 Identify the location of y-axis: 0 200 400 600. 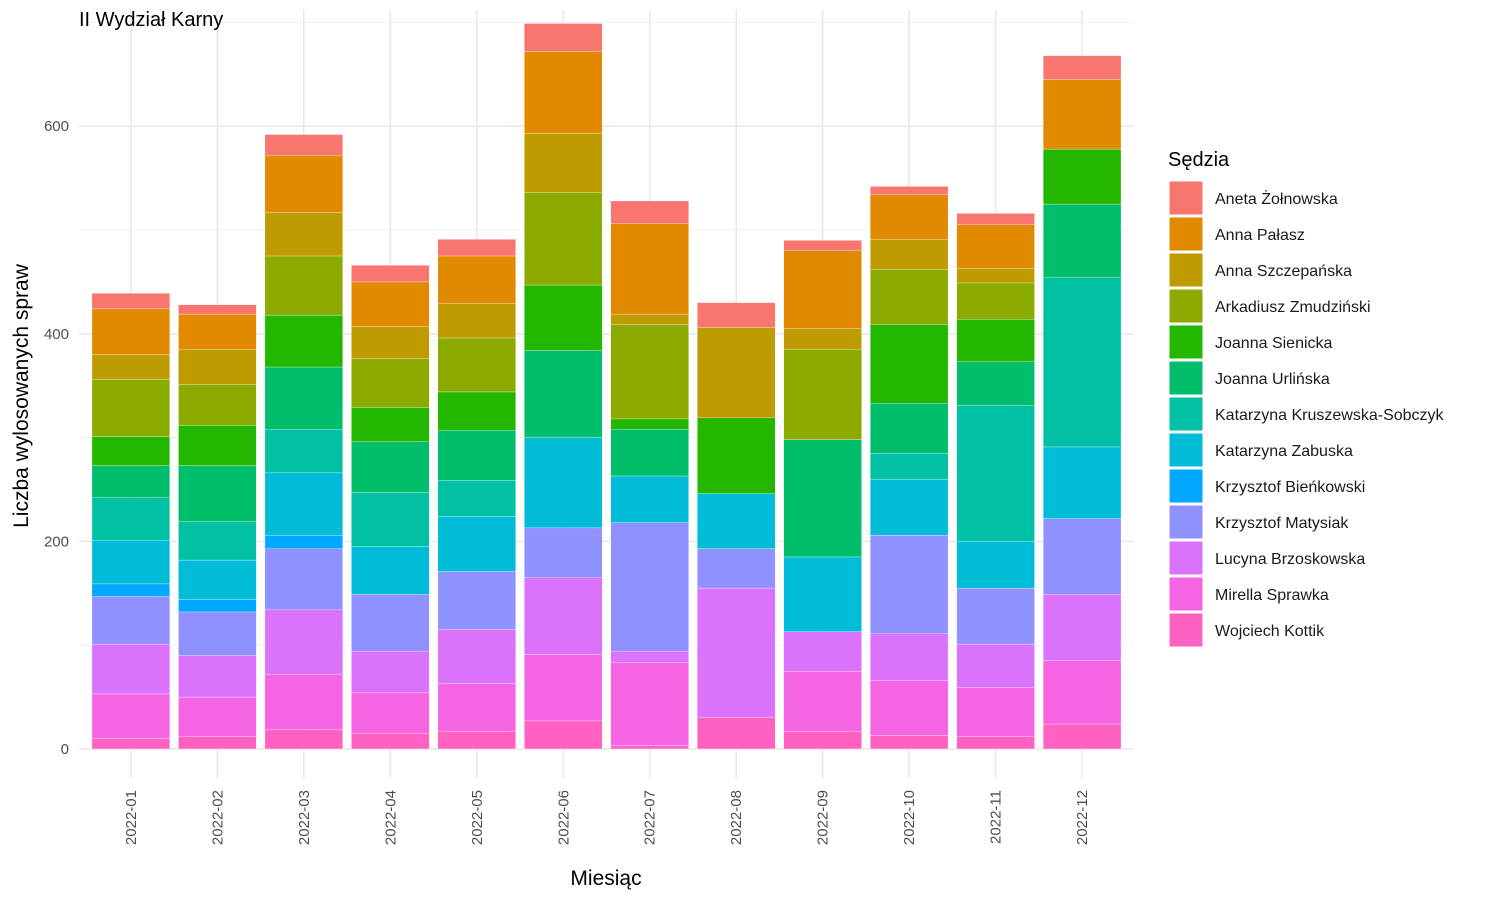
(56, 438).